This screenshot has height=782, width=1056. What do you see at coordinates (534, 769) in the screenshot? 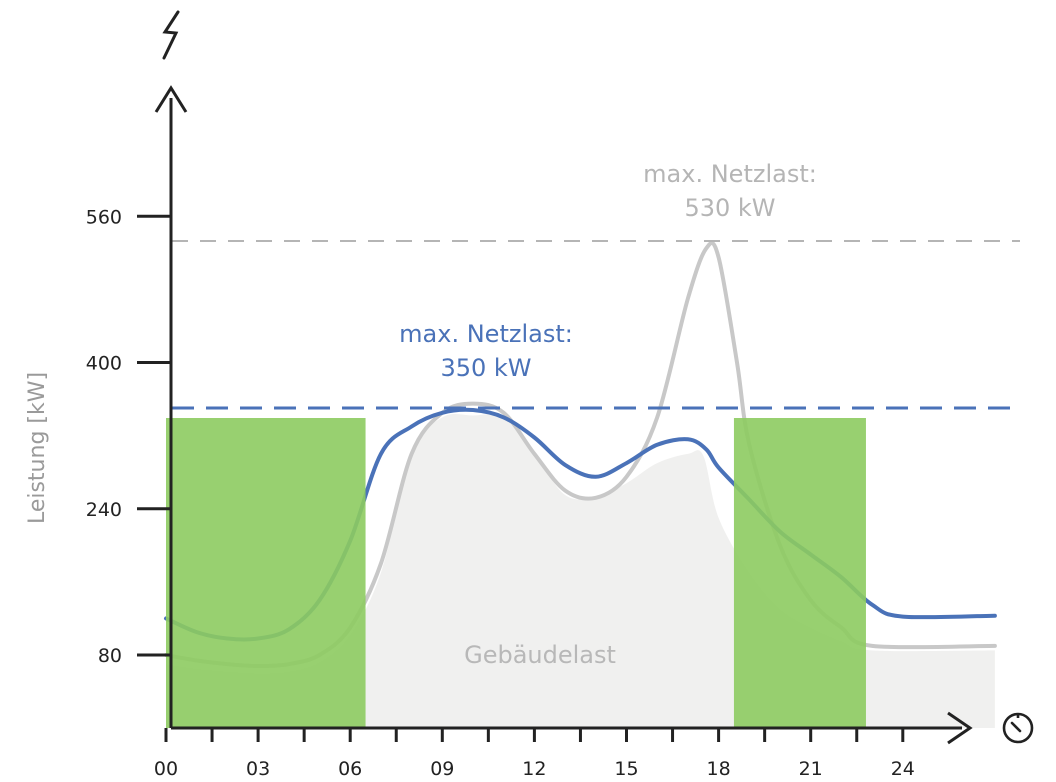
I see `x-tick-label-12: 12` at bounding box center [534, 769].